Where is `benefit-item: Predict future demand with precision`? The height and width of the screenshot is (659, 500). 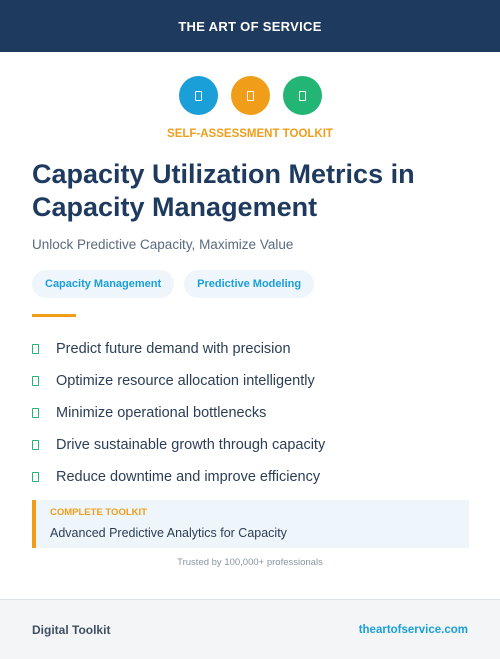 benefit-item: Predict future demand with precision is located at coordinates (178, 349).